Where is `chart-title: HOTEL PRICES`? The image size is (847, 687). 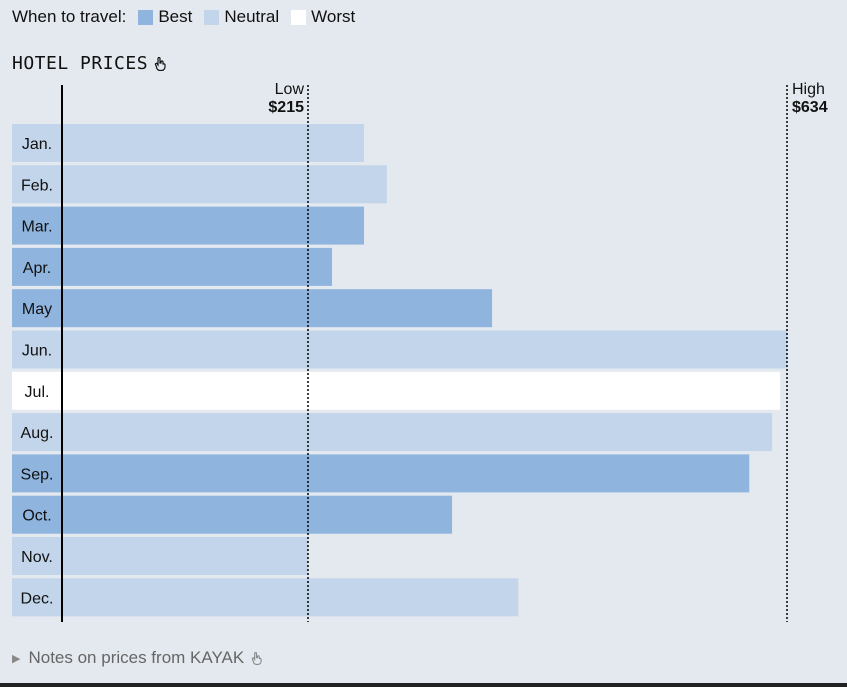 chart-title: HOTEL PRICES is located at coordinates (89, 63).